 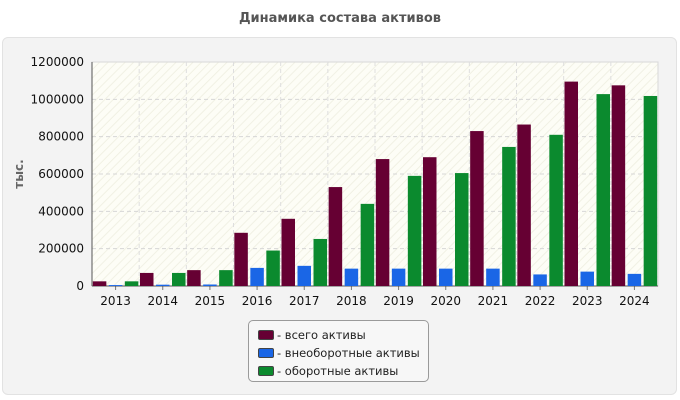 What do you see at coordinates (634, 301) in the screenshot?
I see `x-tick-label: 2024` at bounding box center [634, 301].